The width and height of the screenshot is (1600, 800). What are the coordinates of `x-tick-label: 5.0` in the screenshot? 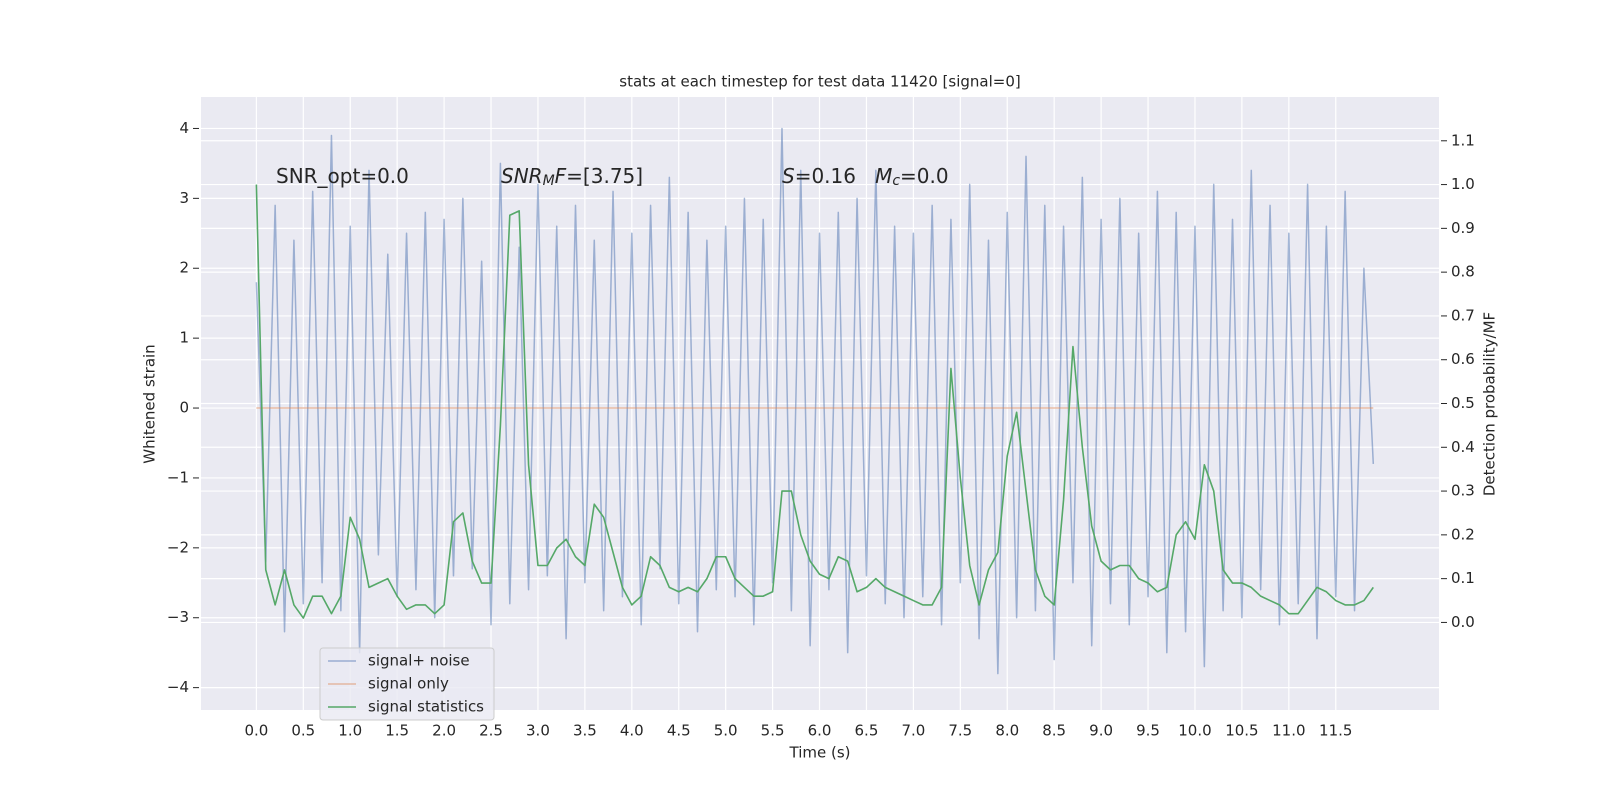 It's located at (726, 731).